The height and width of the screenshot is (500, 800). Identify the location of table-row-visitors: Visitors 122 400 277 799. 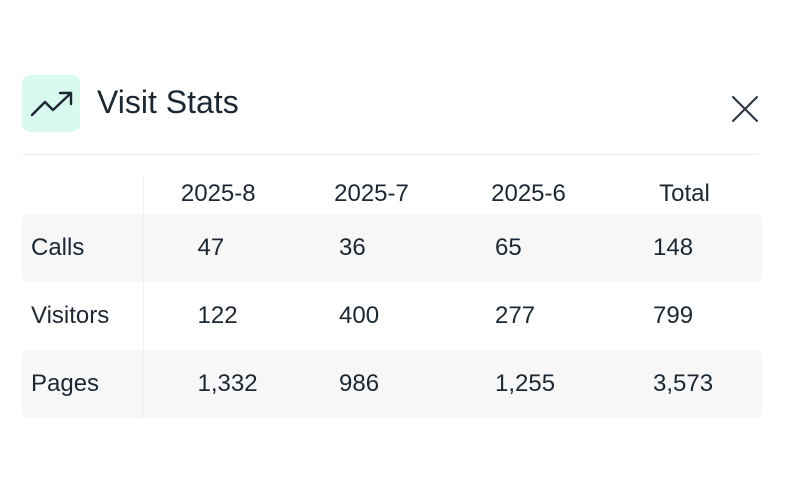
(392, 316).